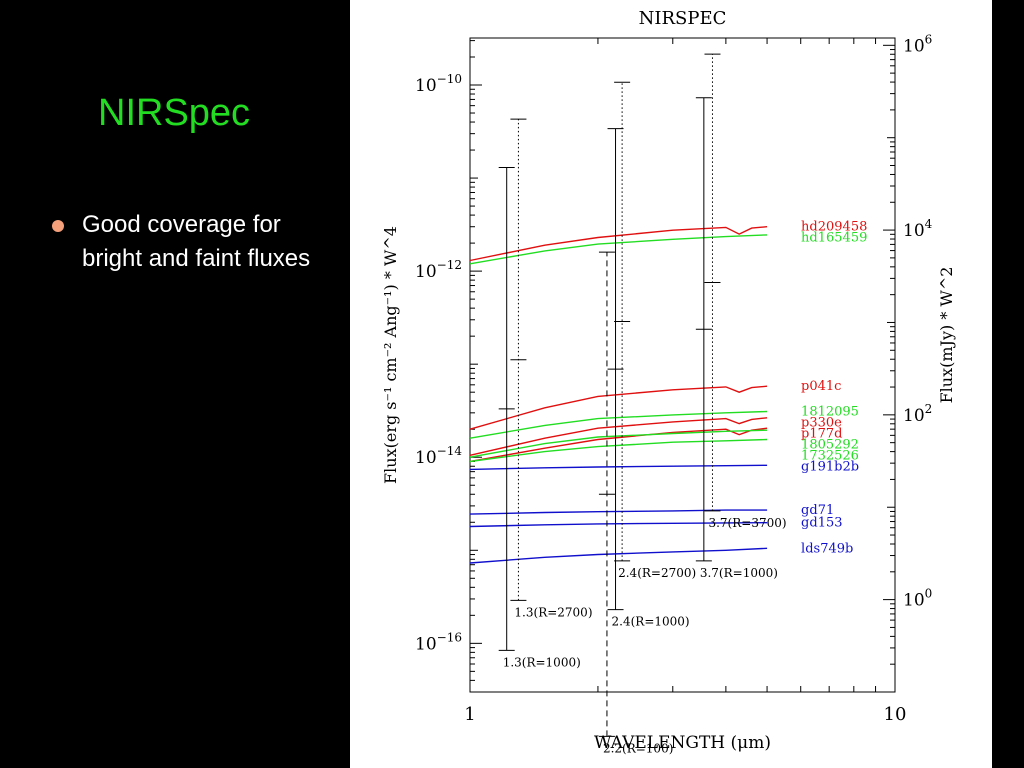  I want to click on series-label: p177d, so click(821, 434).